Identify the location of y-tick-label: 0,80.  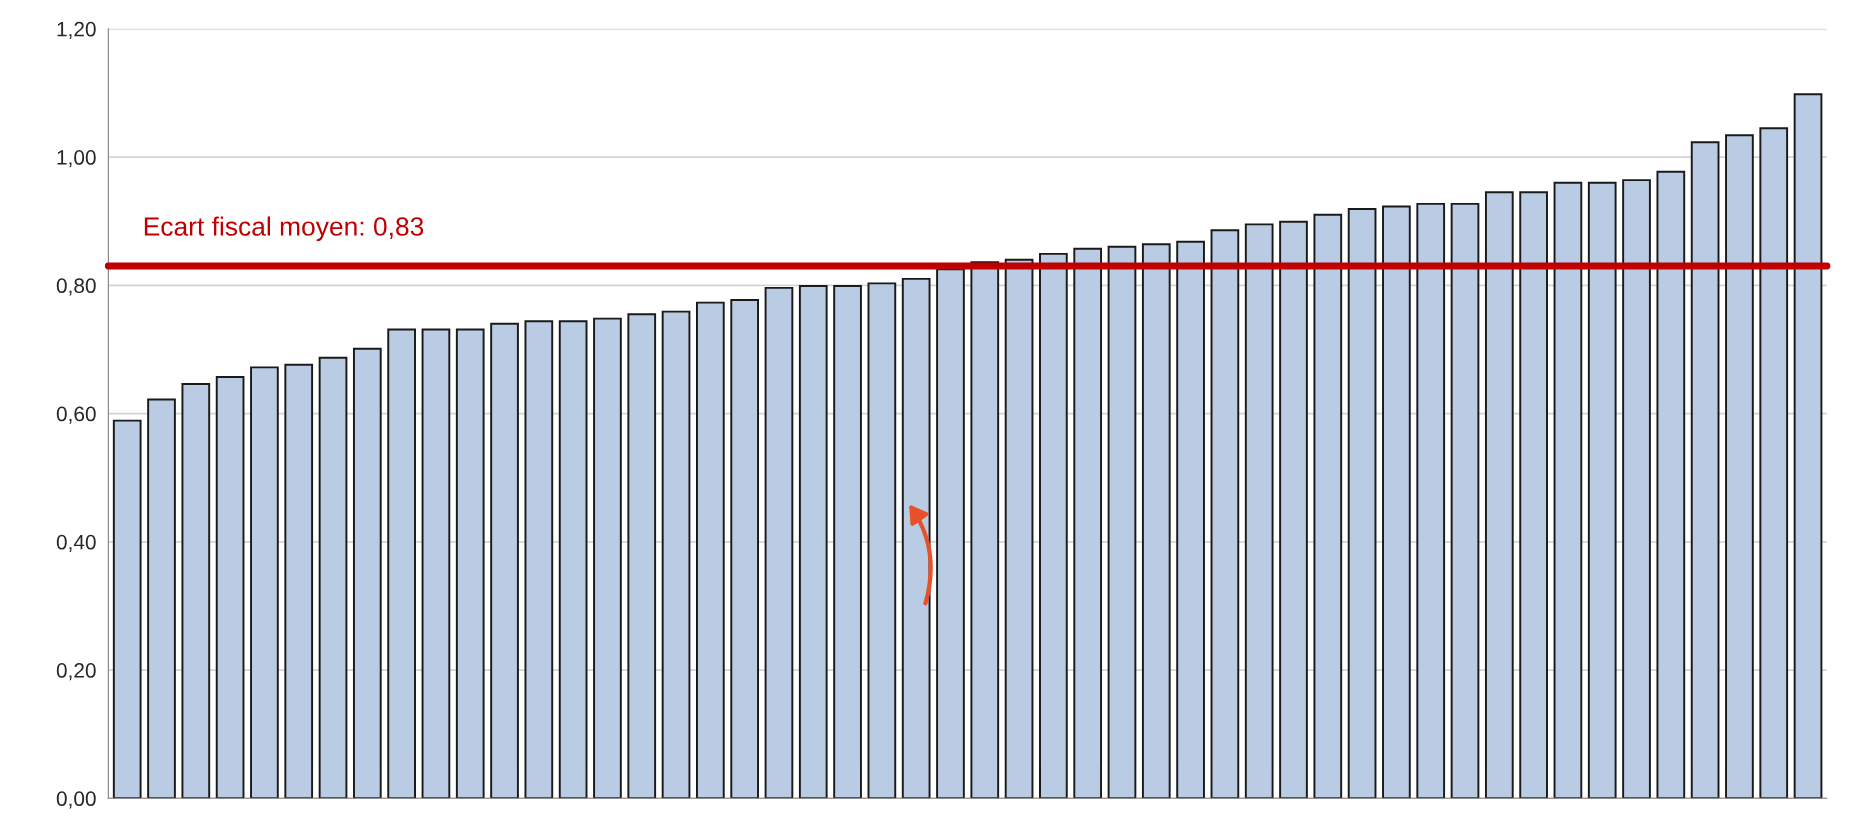
(76, 287).